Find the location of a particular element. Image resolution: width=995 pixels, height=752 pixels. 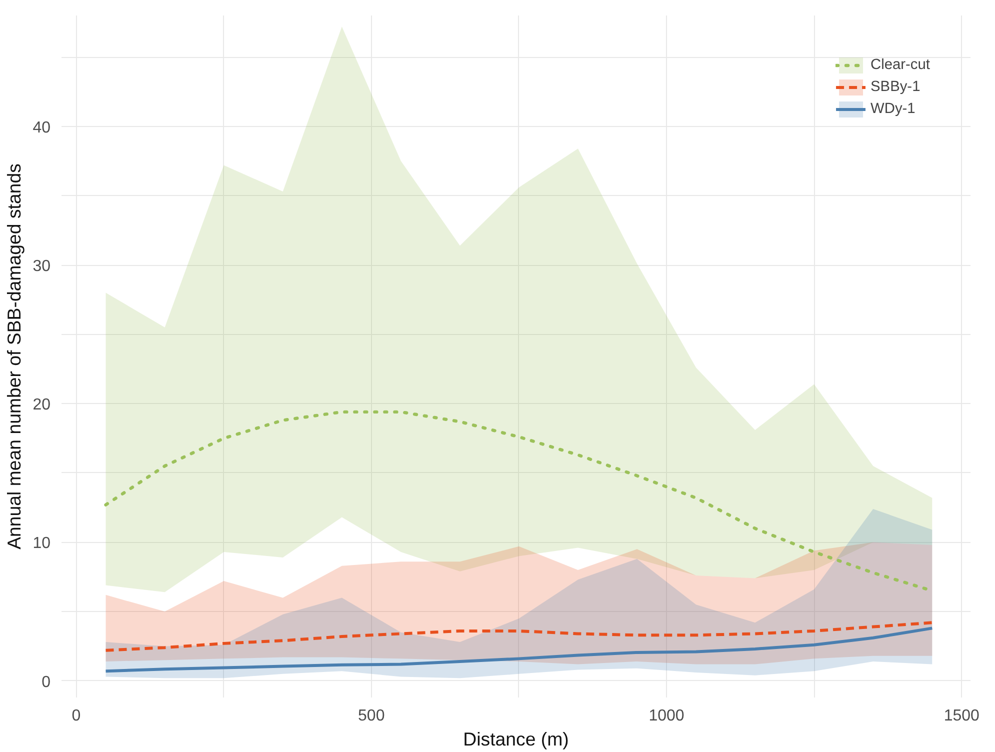

legend-label: SBBy-1 is located at coordinates (895, 87).